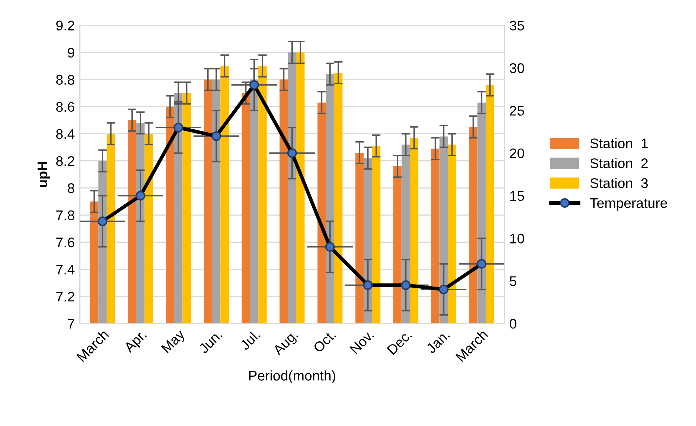 This screenshot has height=426, width=696. Describe the element at coordinates (65, 270) in the screenshot. I see `y-tick-label: 7.4` at that location.